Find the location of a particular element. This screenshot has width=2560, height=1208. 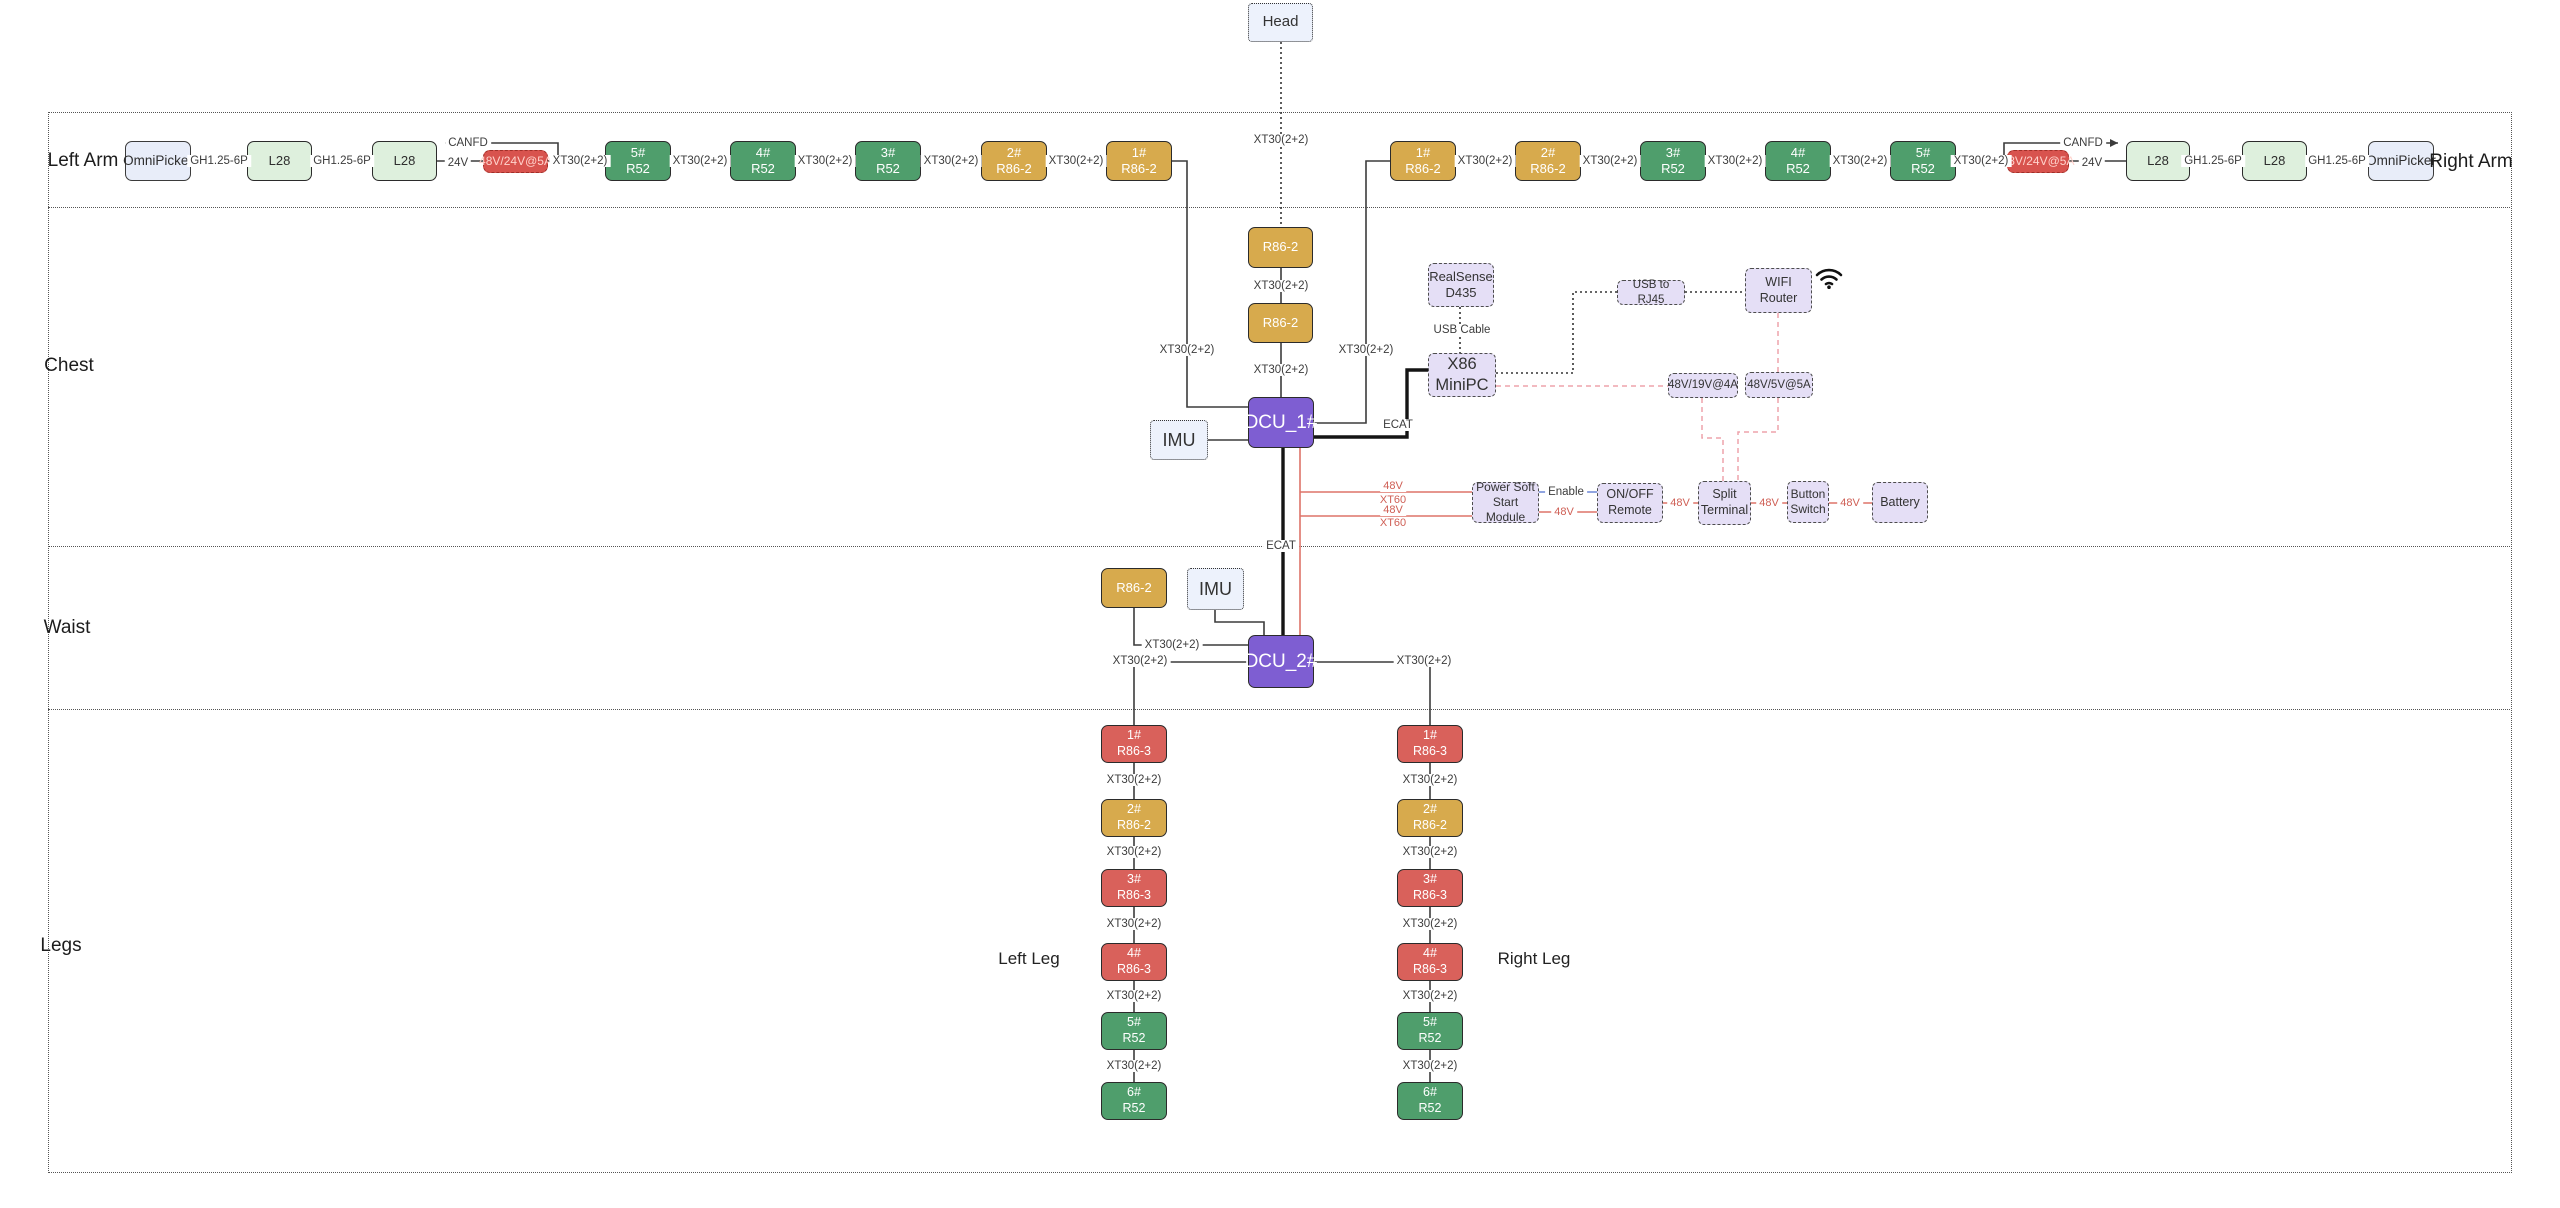

right-leg-motor-4-node: 4# R86-3 is located at coordinates (1430, 962).